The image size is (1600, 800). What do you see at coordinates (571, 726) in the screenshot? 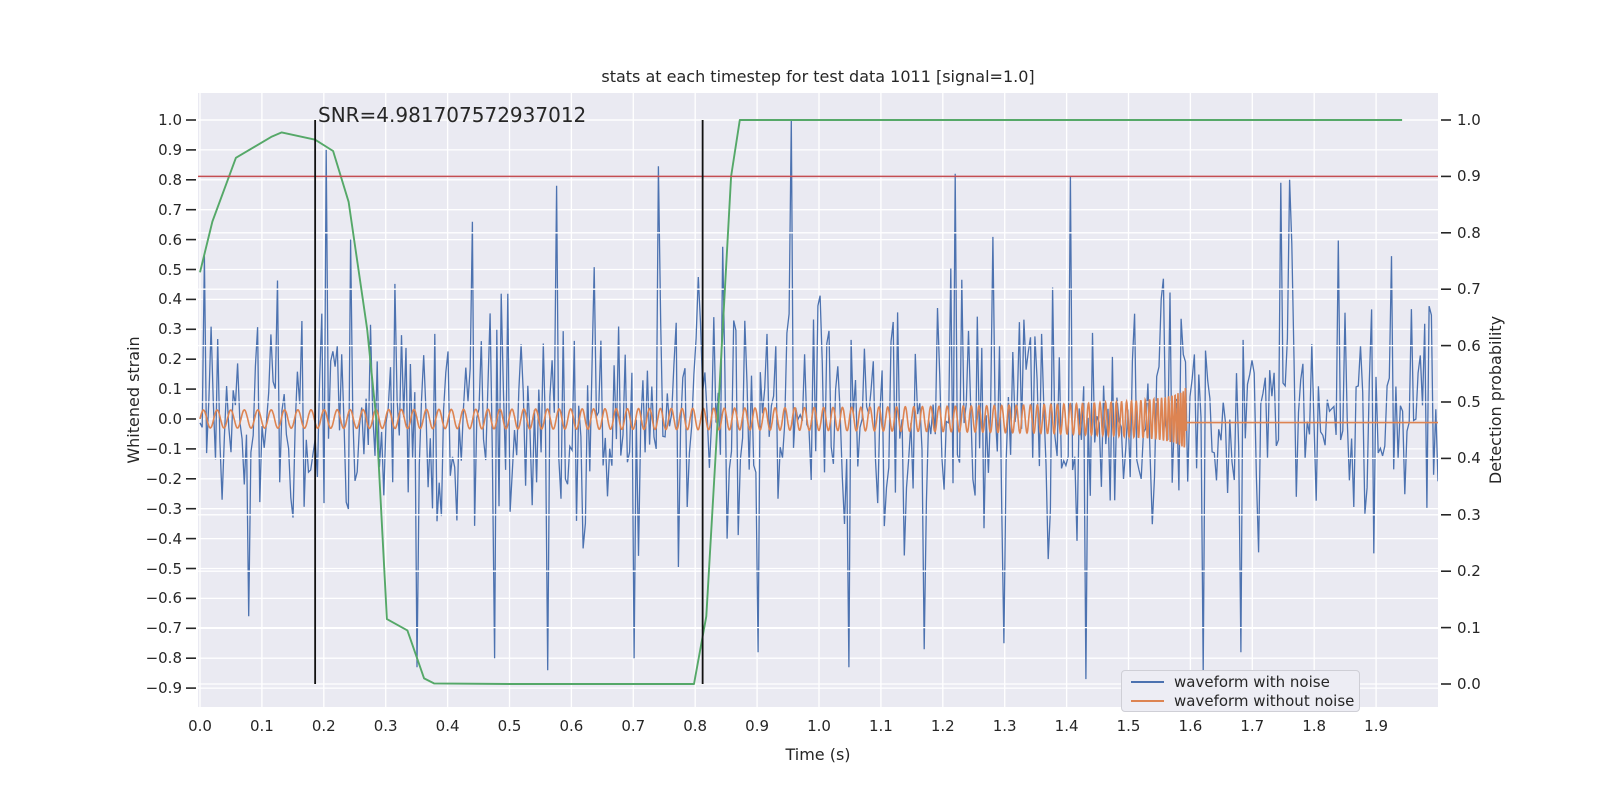
I see `x-tick-label: 0.6` at bounding box center [571, 726].